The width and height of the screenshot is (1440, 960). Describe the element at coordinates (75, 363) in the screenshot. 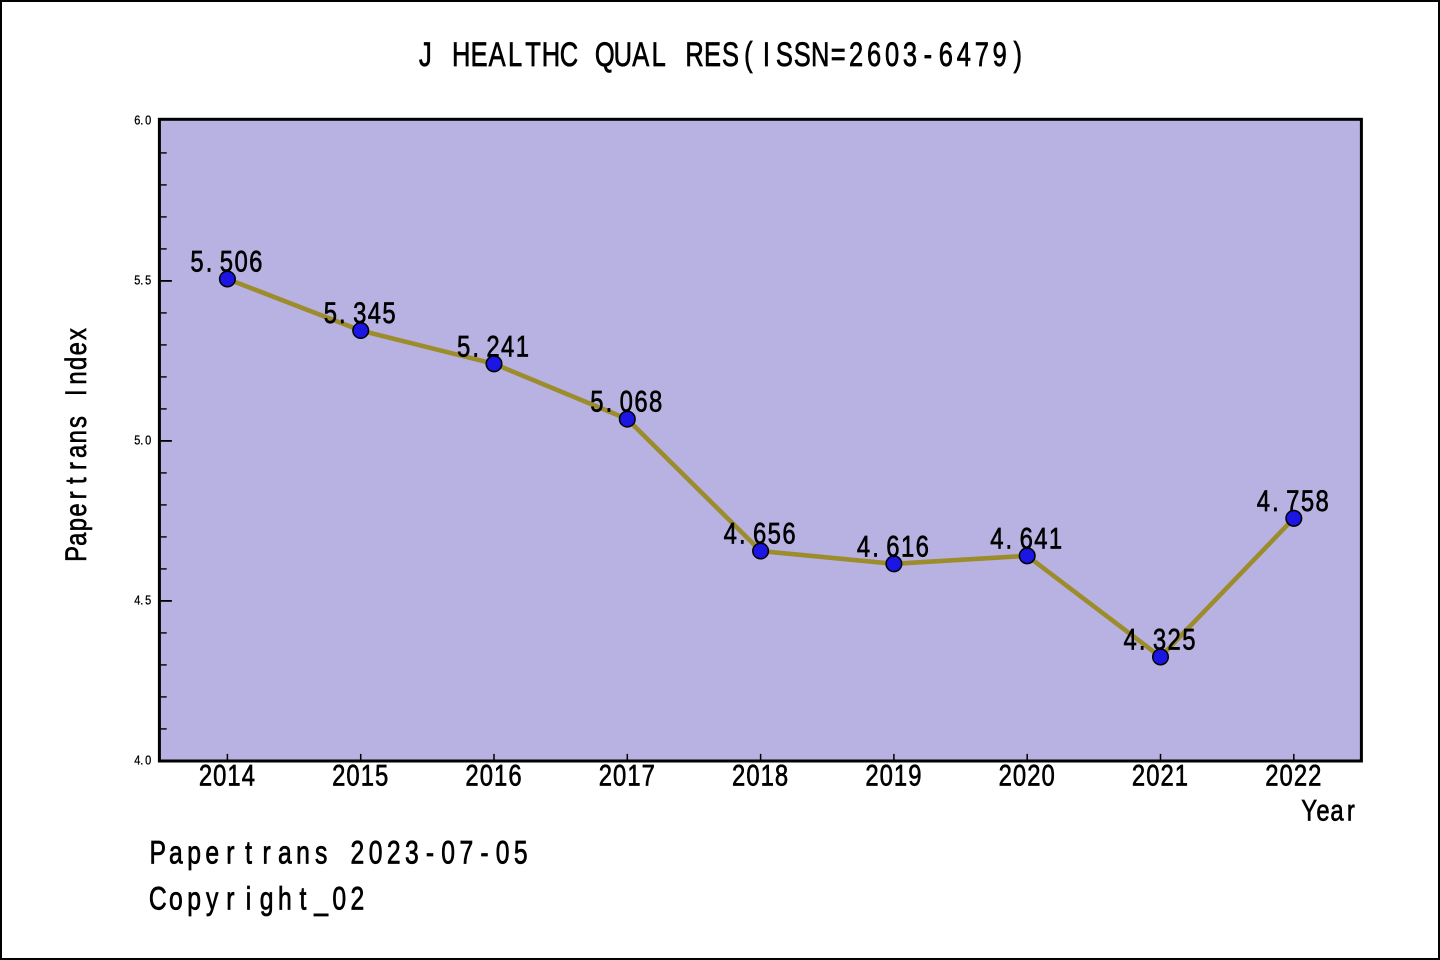

I see `svg-text: d` at that location.